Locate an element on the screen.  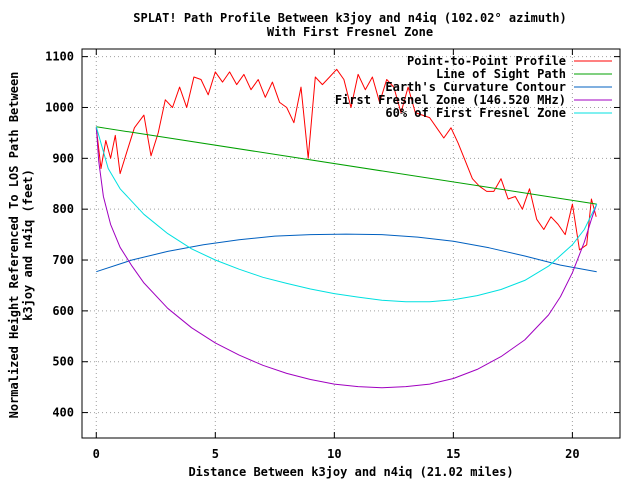
y-tick-labels: 400 500 600 700 800 900 1000 1100 is located at coordinates (59, 235).